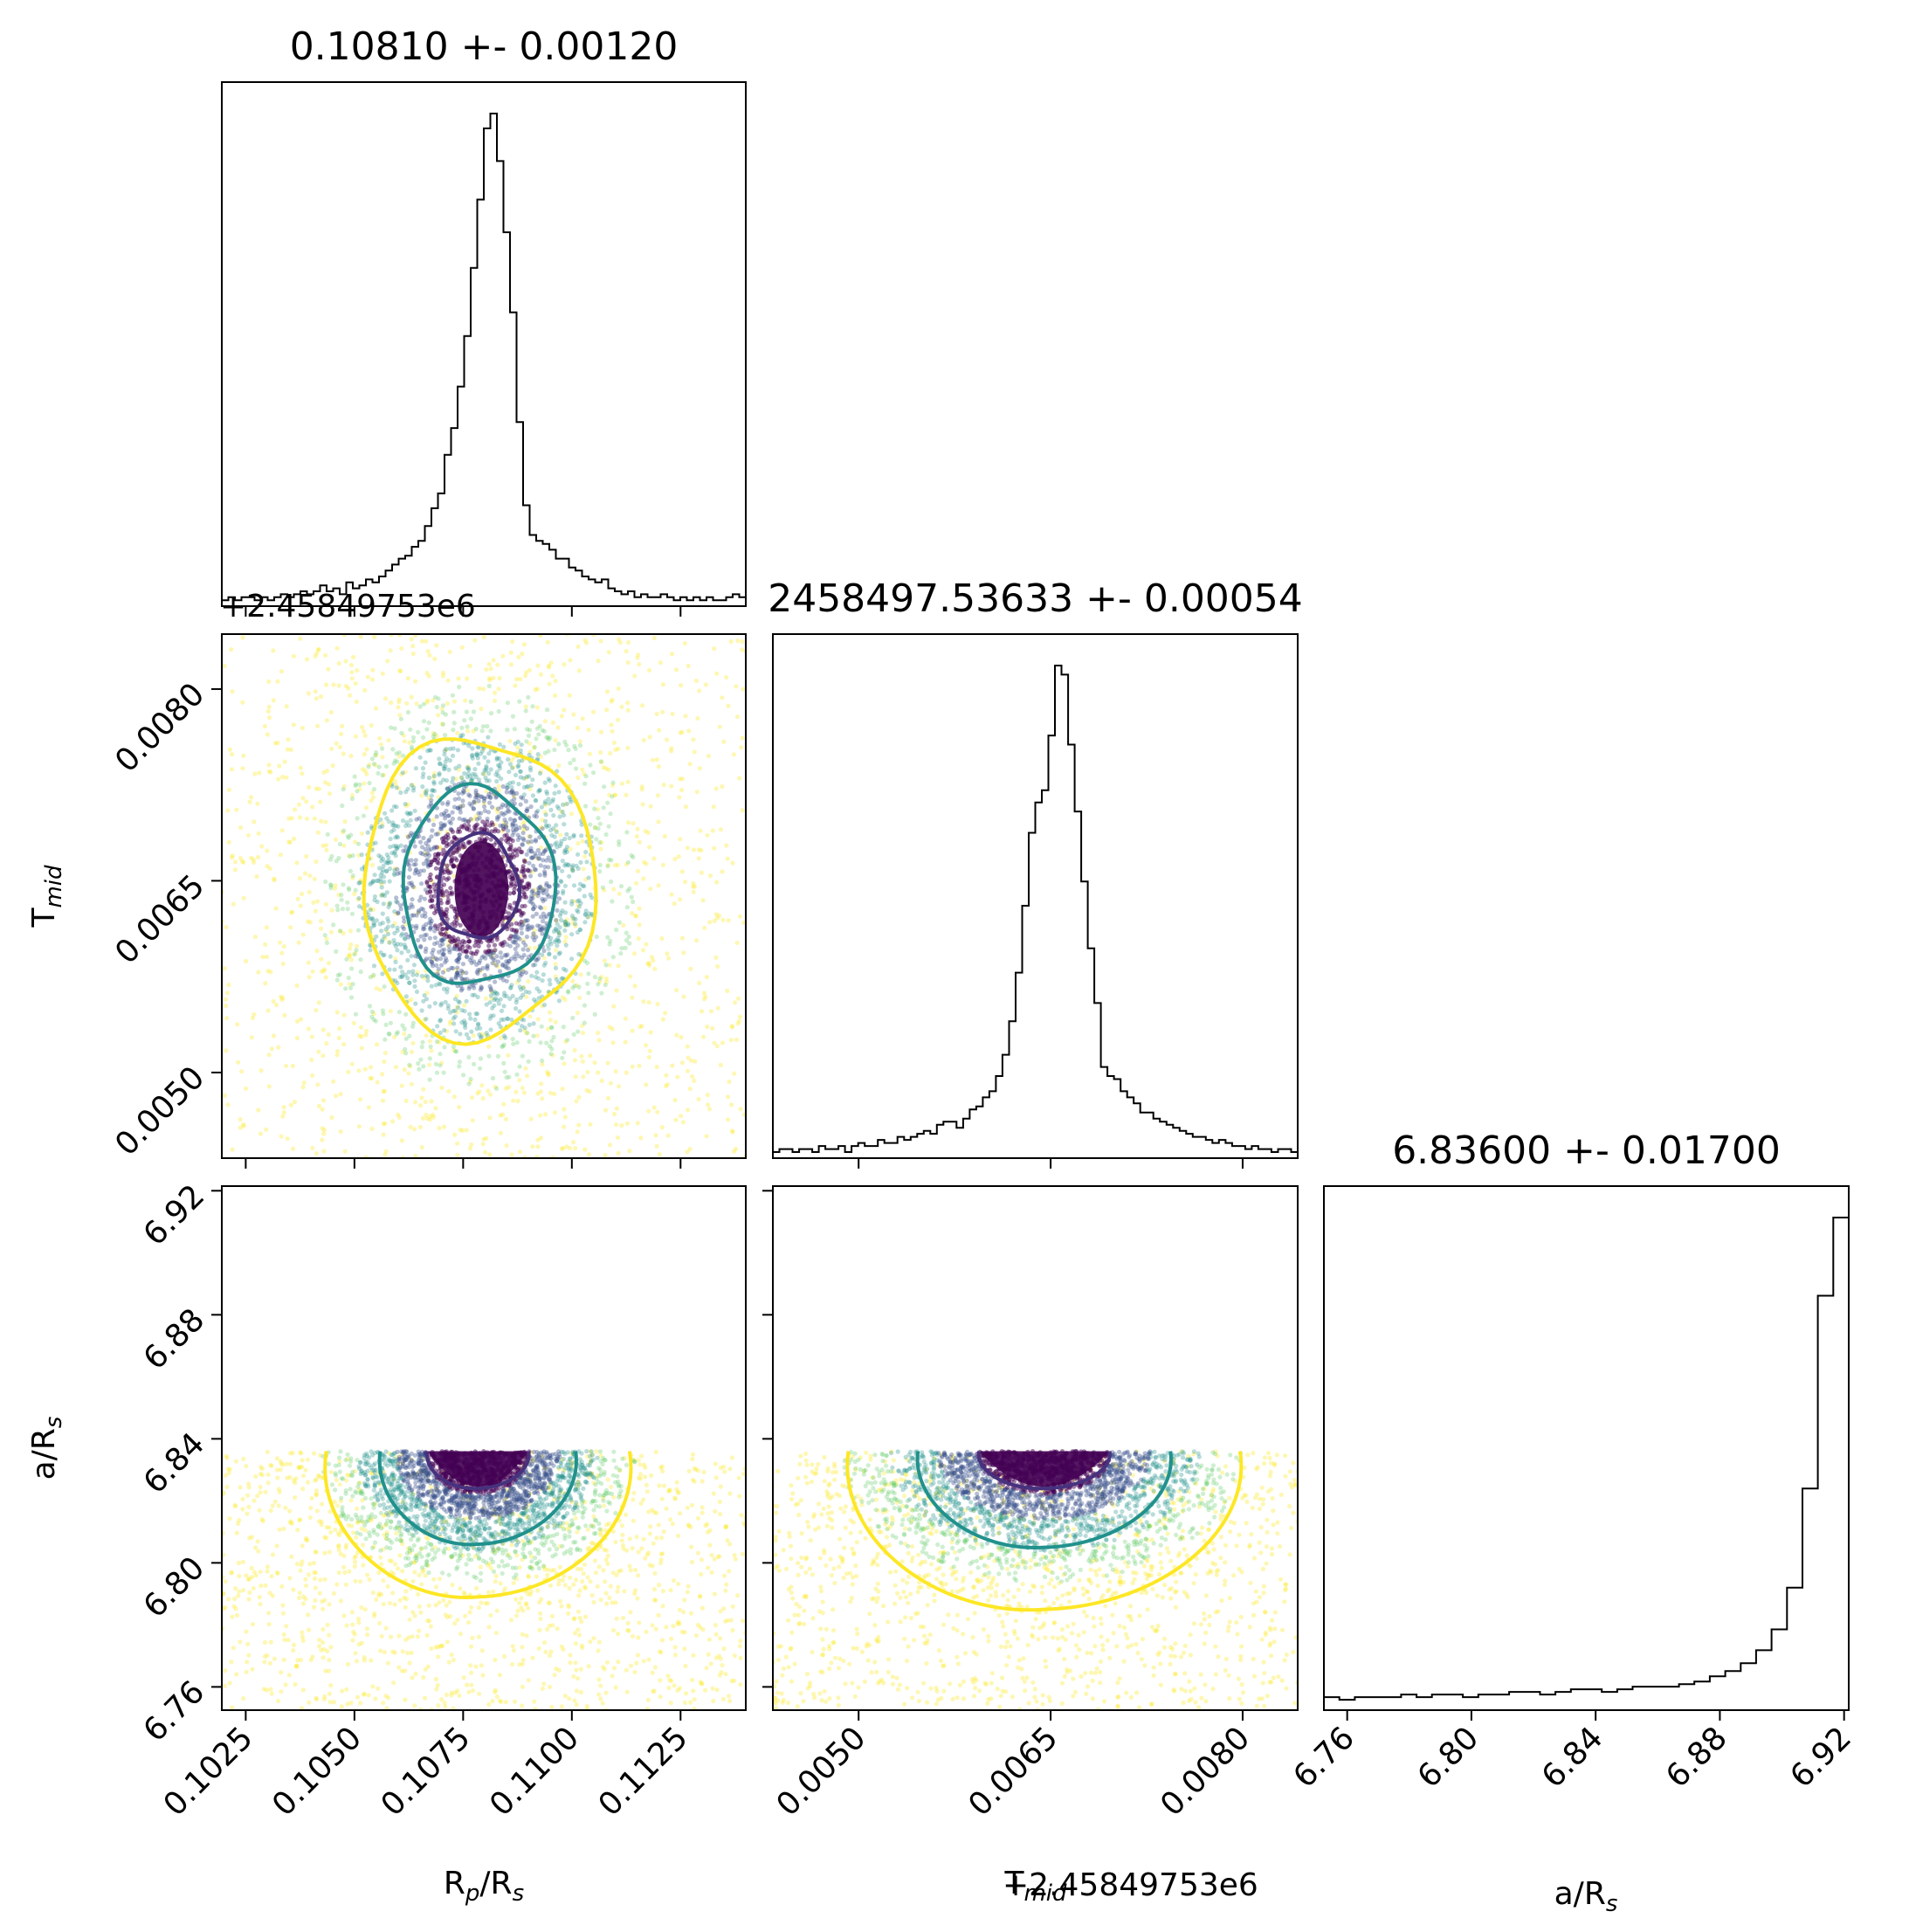 The width and height of the screenshot is (1909, 1932). I want to click on x-tick-label: 0.1050, so click(317, 1771).